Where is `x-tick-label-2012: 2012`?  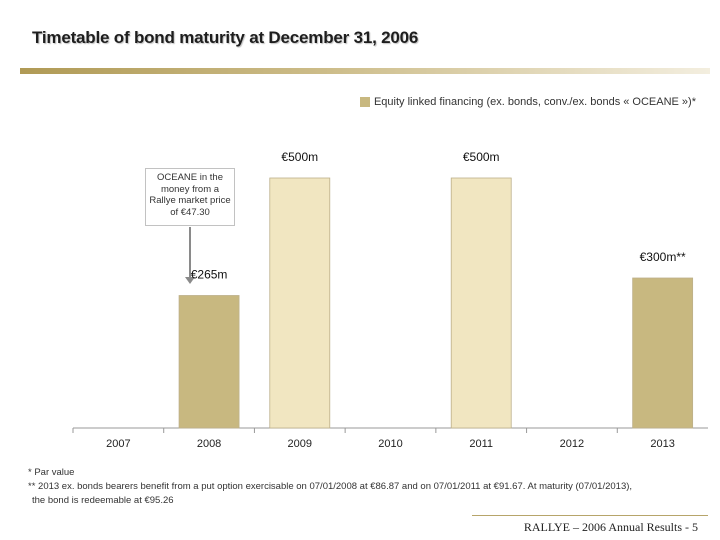 x-tick-label-2012: 2012 is located at coordinates (572, 444).